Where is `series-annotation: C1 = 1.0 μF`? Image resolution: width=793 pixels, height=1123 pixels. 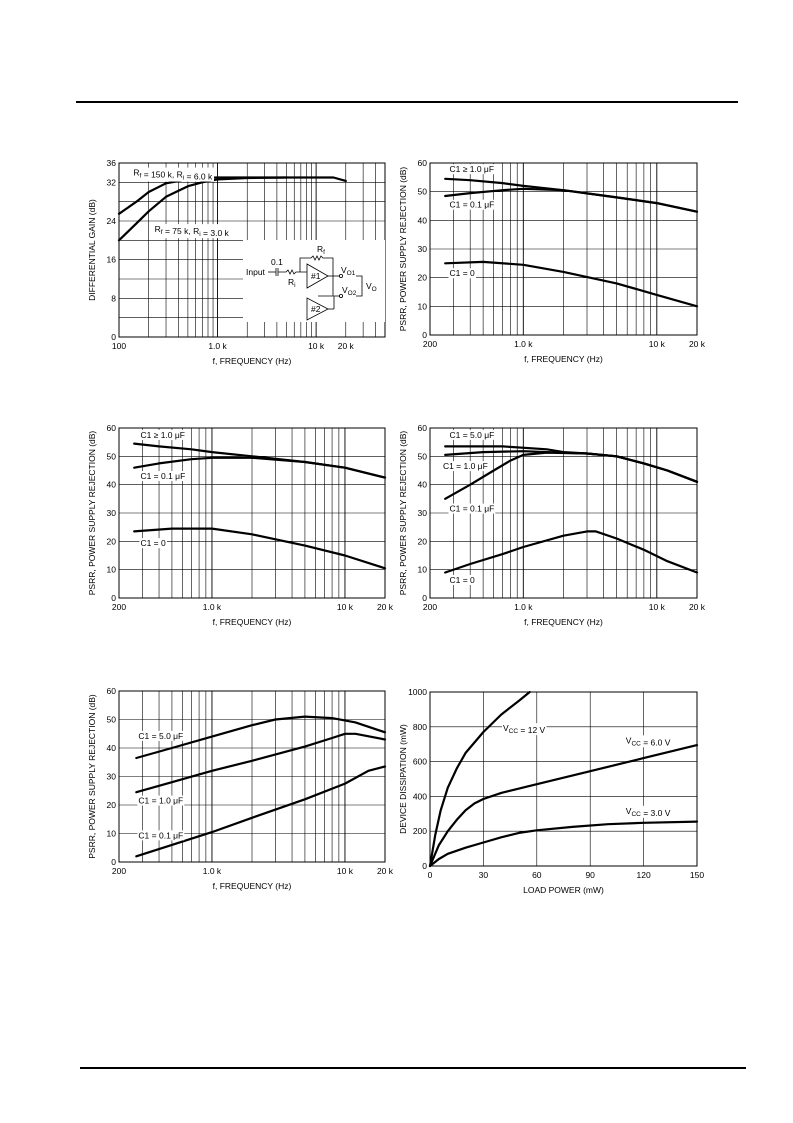
series-annotation: C1 = 1.0 μF is located at coordinates (465, 466).